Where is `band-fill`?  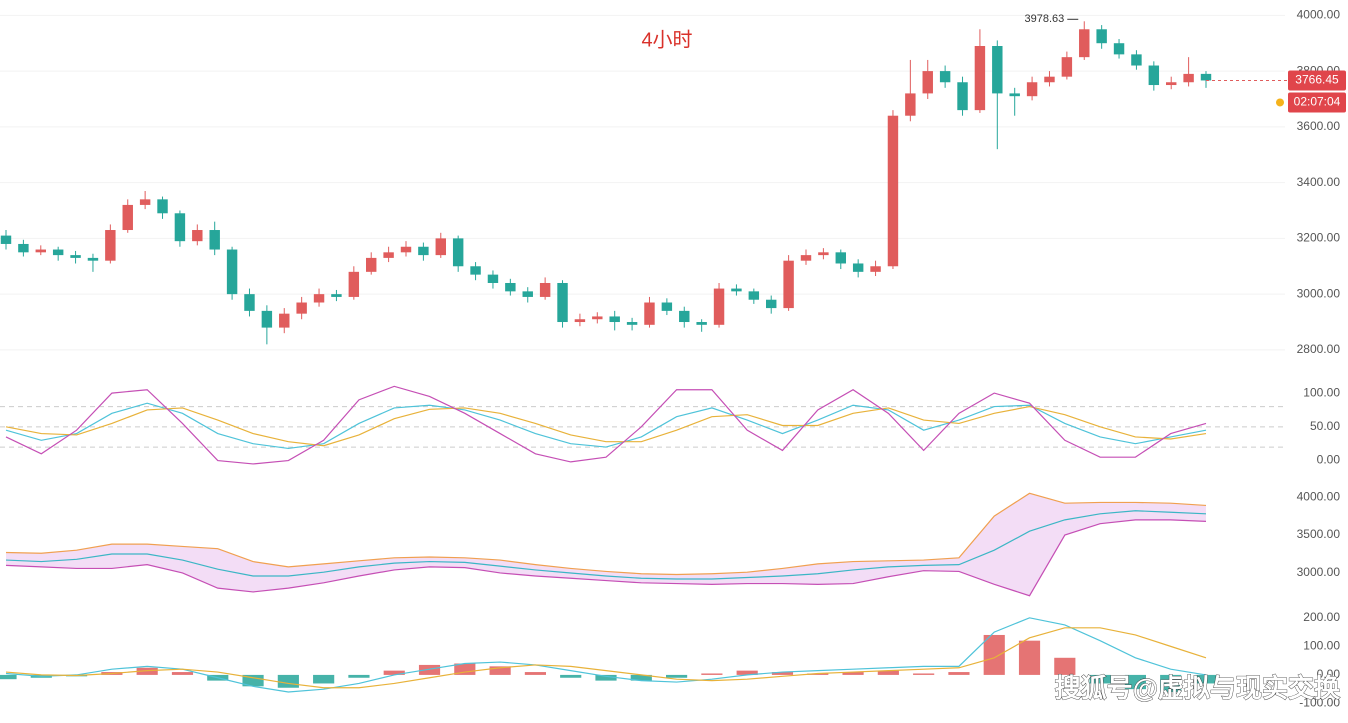
band-fill is located at coordinates (606, 544).